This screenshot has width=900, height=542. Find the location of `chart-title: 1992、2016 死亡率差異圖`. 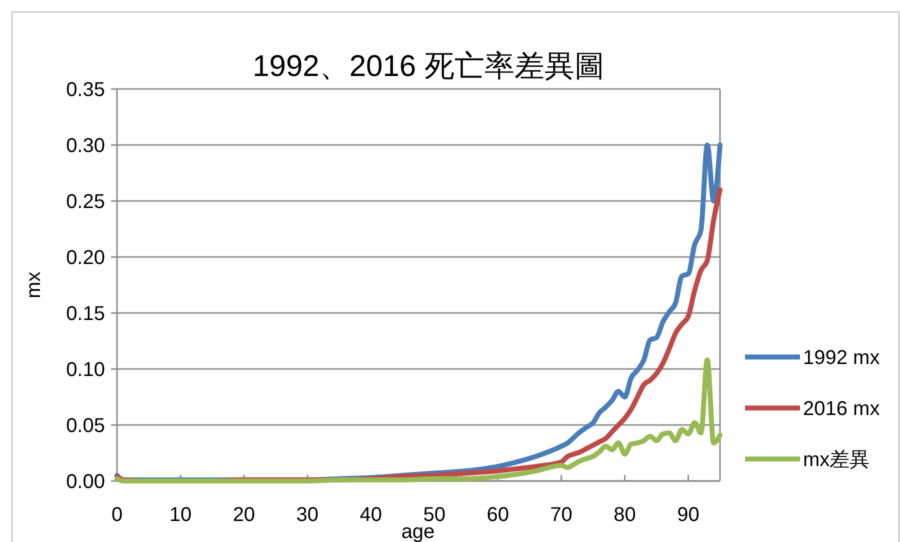

chart-title: 1992、2016 死亡率差異圖 is located at coordinates (428, 66).